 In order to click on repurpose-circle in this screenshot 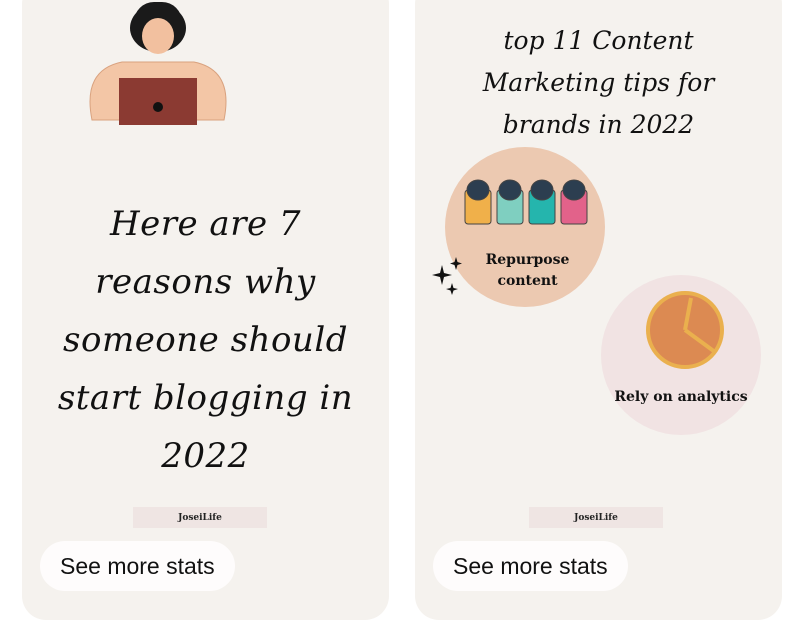, I will do `click(525, 227)`.